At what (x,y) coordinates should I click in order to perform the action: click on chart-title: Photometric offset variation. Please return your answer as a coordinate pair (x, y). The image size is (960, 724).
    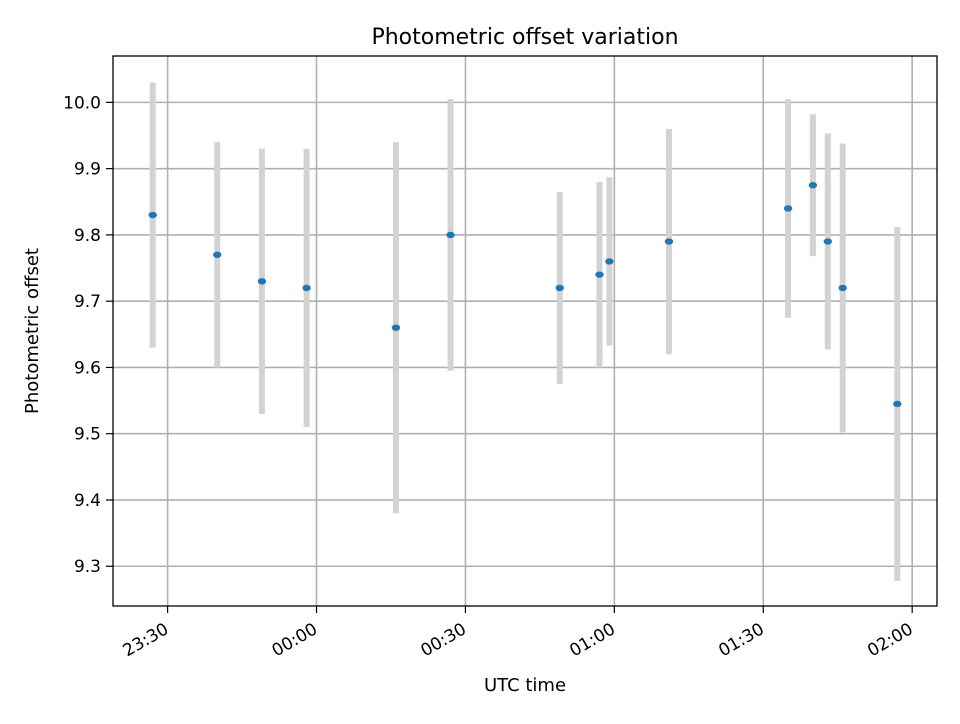
    Looking at the image, I should click on (524, 37).